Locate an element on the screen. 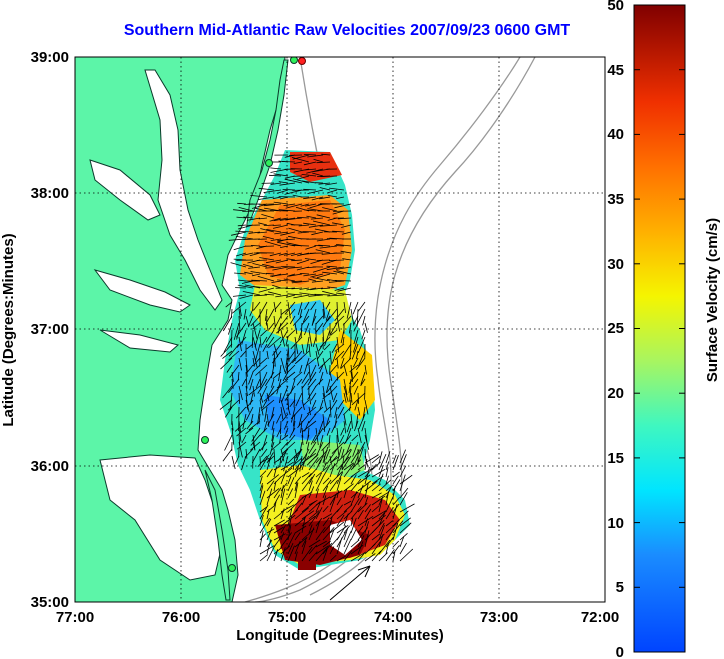 This screenshot has width=724, height=659. colorbar-tick-label: 25 is located at coordinates (615, 328).